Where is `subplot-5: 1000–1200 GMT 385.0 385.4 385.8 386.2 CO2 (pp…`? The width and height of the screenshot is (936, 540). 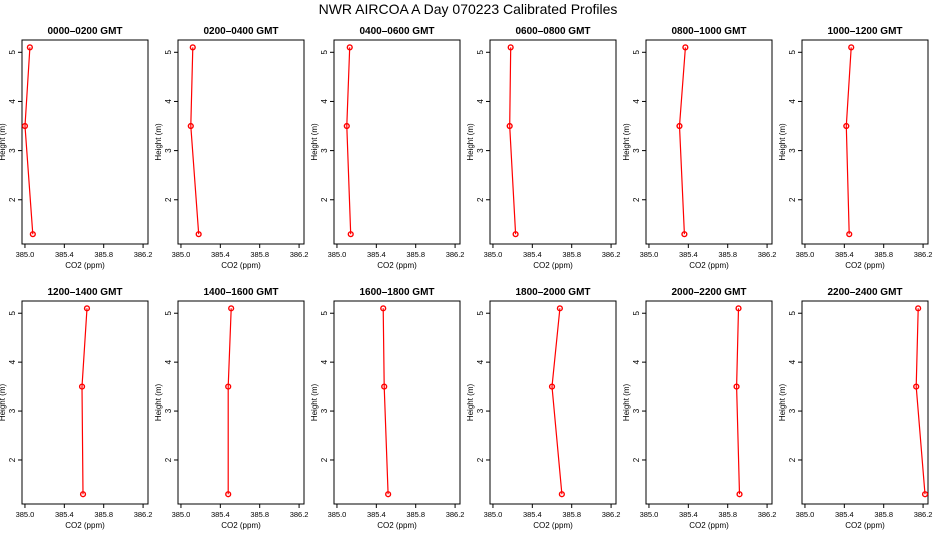 subplot-5: 1000–1200 GMT 385.0 385.4 385.8 386.2 CO2 (pp… is located at coordinates (855, 148).